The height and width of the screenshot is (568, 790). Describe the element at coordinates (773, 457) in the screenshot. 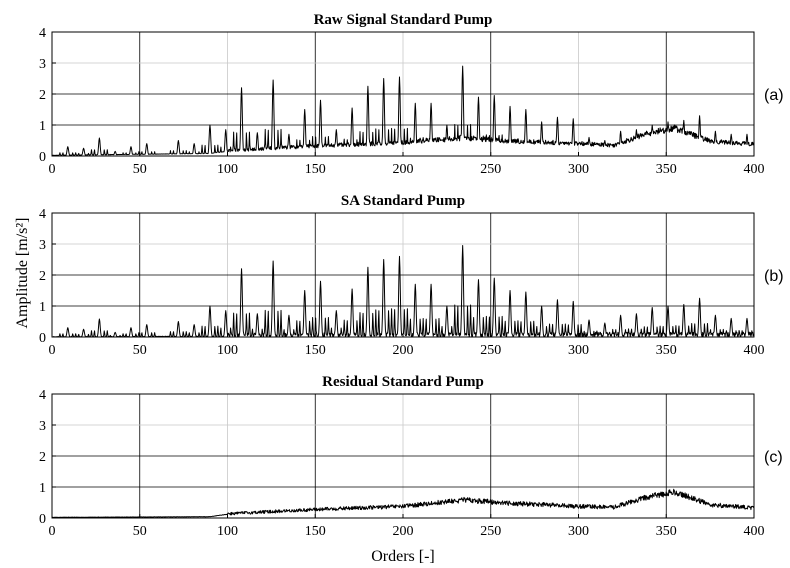

I see `panel-tag: (c)` at that location.